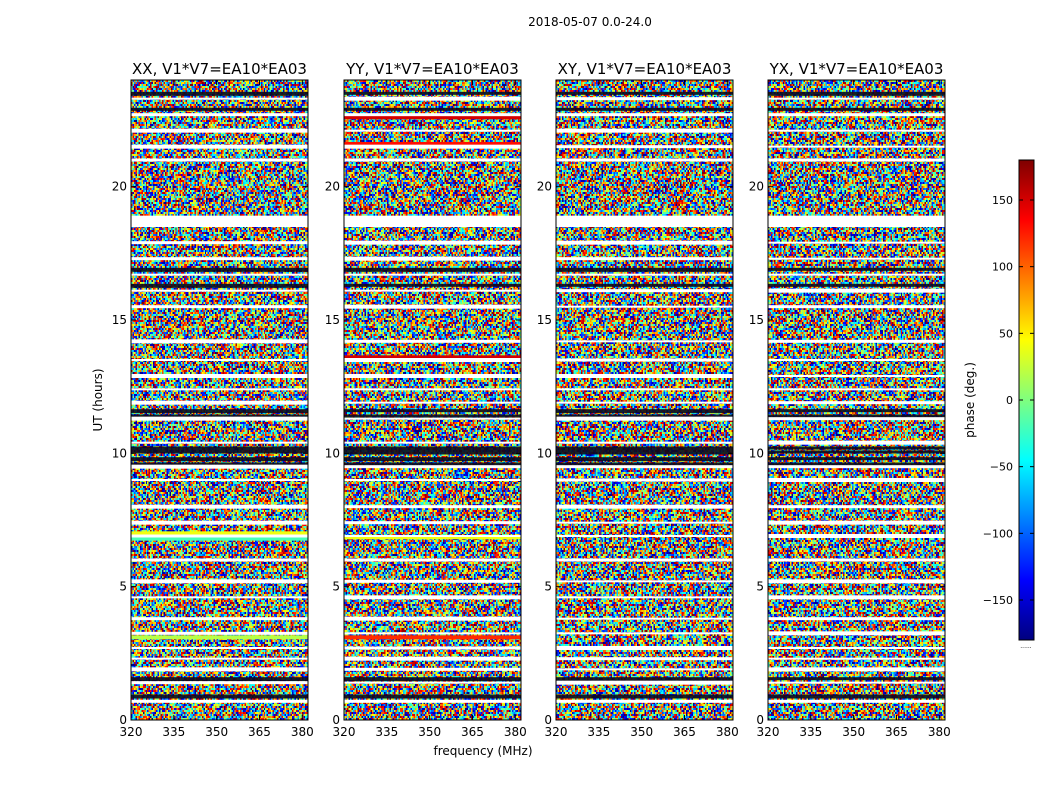 Image resolution: width=1050 pixels, height=800 pixels. Describe the element at coordinates (645, 69) in the screenshot. I see `panel-3-title: XY, V1*V7=EA10*EA03` at that location.